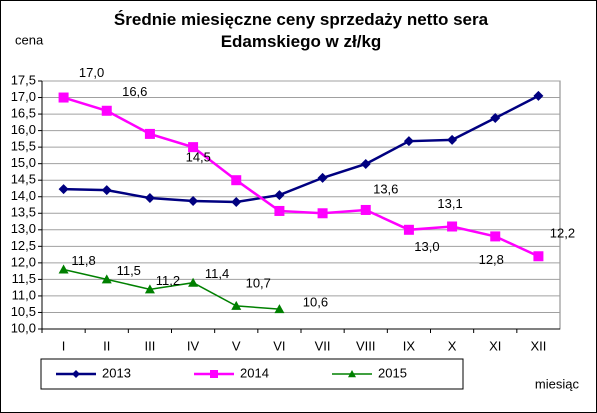 The image size is (597, 413). Describe the element at coordinates (323, 345) in the screenshot. I see `x-tick-label: VII` at that location.